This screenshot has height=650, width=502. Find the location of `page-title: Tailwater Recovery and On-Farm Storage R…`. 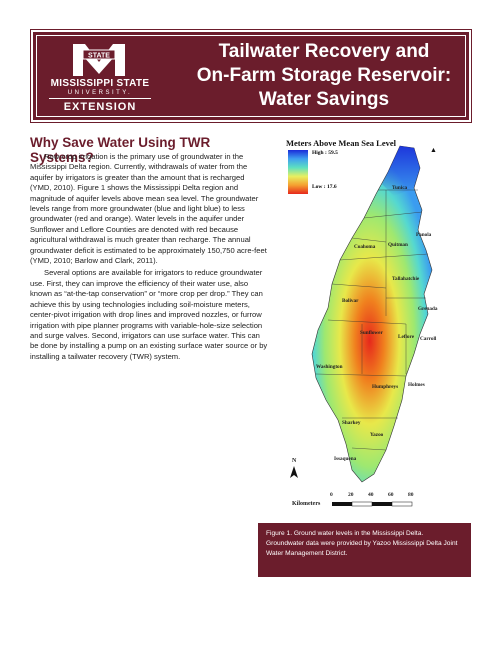

page-title: Tailwater Recovery and On-Farm Storage R… is located at coordinates (324, 76).